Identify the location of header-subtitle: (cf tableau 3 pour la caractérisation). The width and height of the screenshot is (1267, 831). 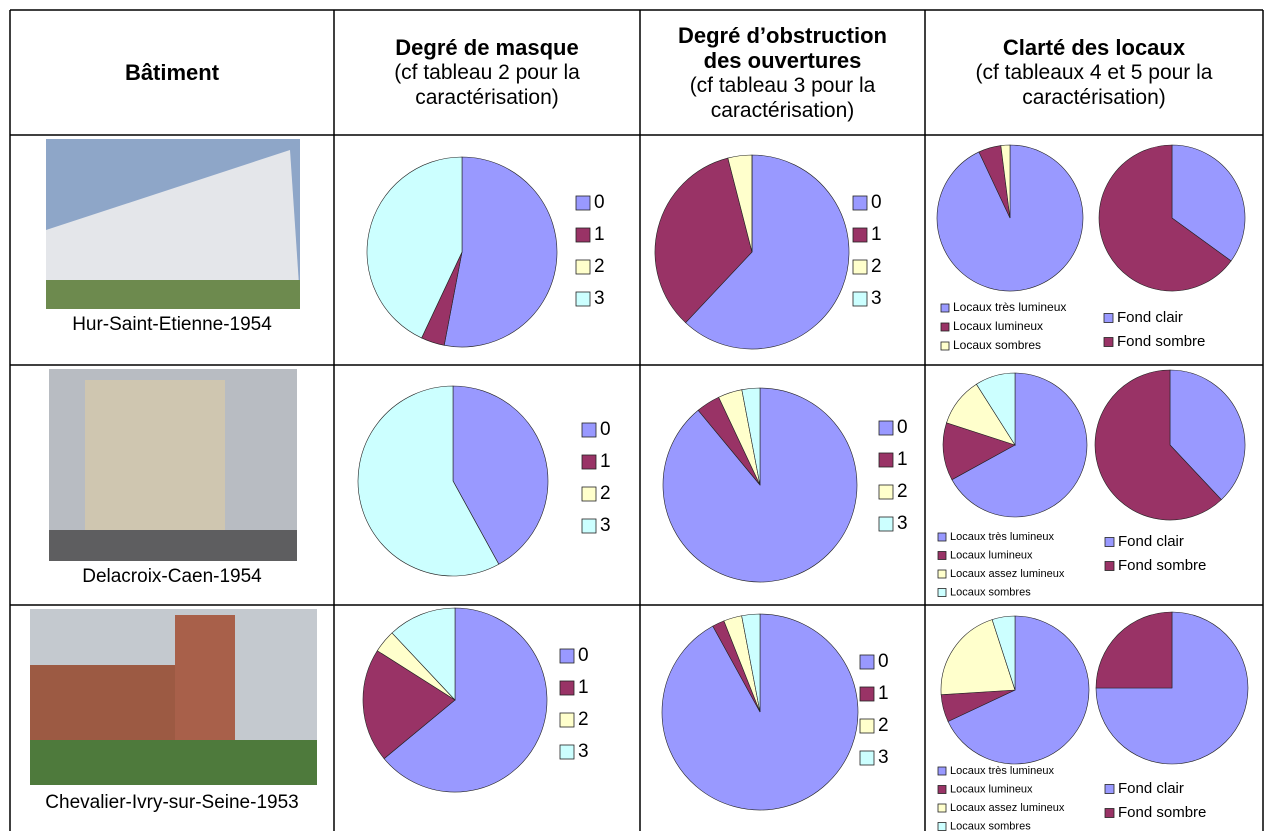
(782, 97).